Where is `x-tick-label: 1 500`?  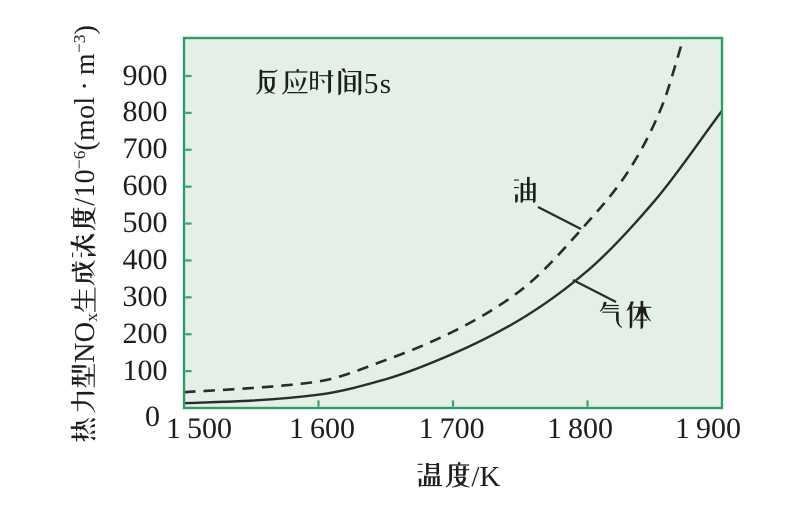 x-tick-label: 1 500 is located at coordinates (198, 428).